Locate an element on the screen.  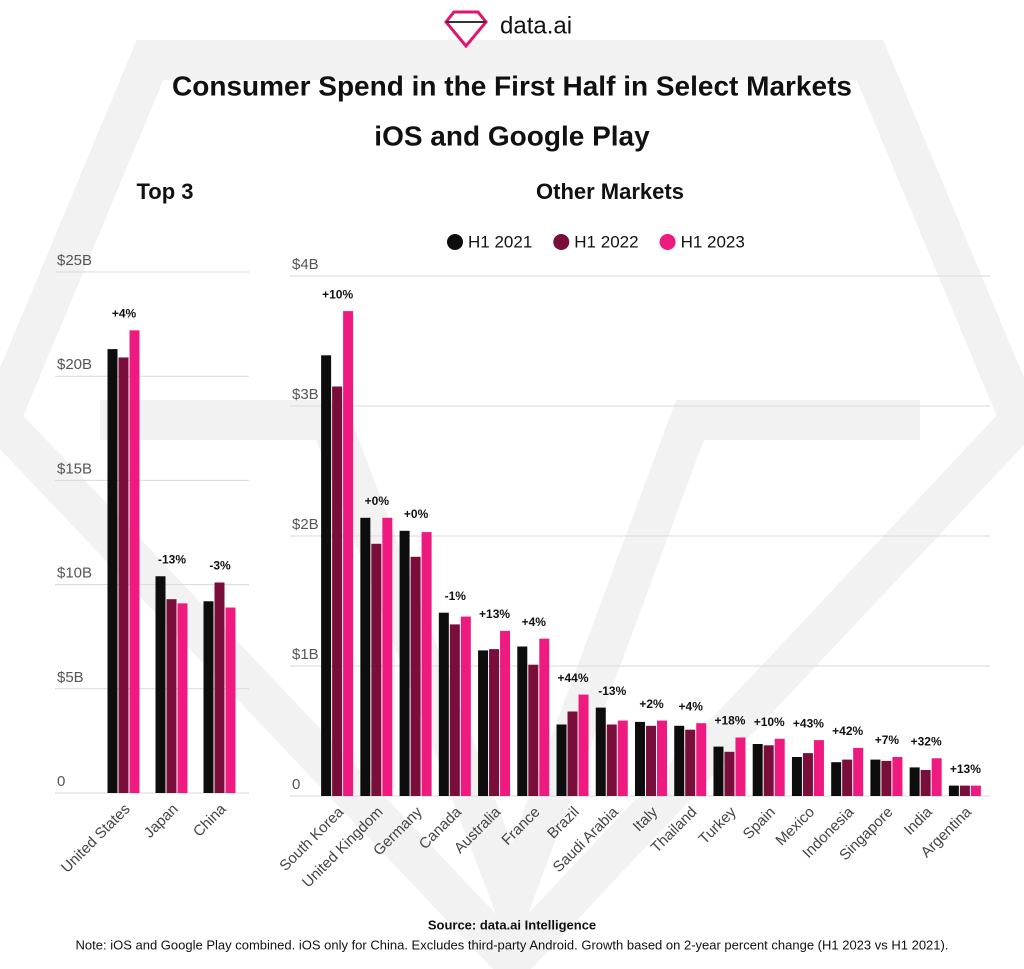
x-tick-label: United States is located at coordinates (96, 839).